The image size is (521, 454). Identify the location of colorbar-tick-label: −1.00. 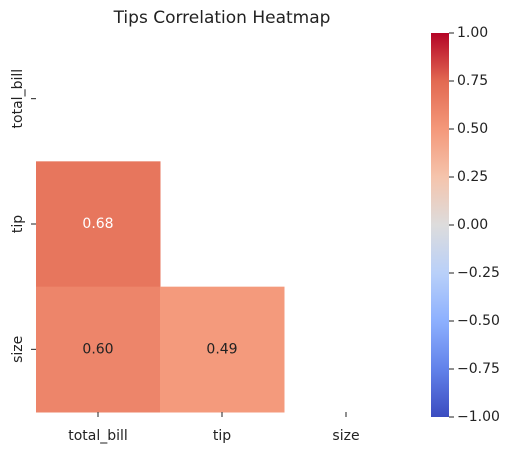
(478, 417).